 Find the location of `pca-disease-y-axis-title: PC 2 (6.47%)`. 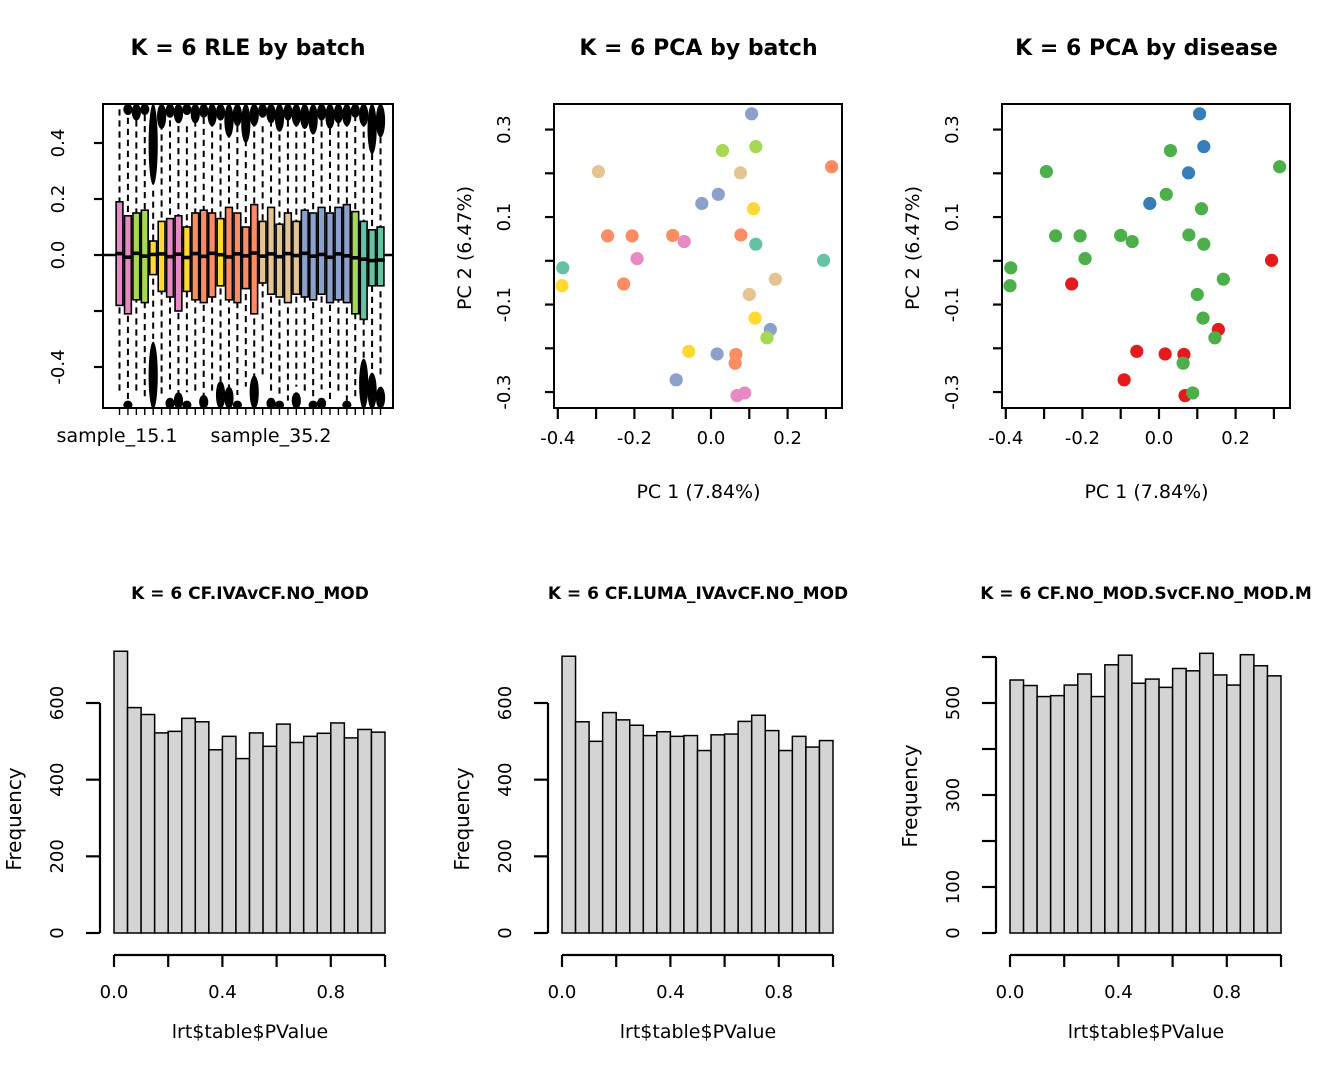

pca-disease-y-axis-title: PC 2 (6.47%) is located at coordinates (913, 248).